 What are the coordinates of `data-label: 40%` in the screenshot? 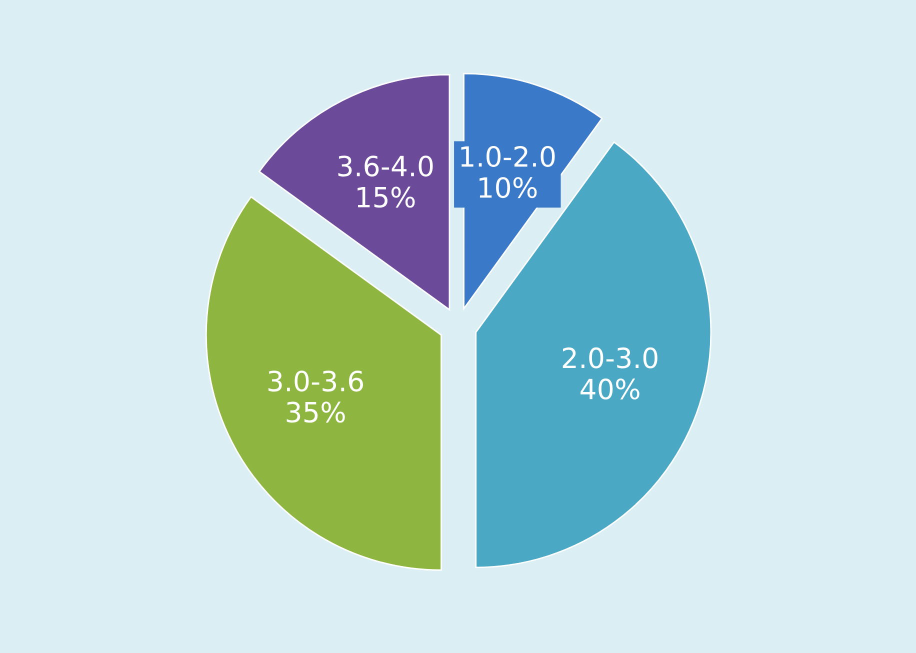 It's located at (610, 389).